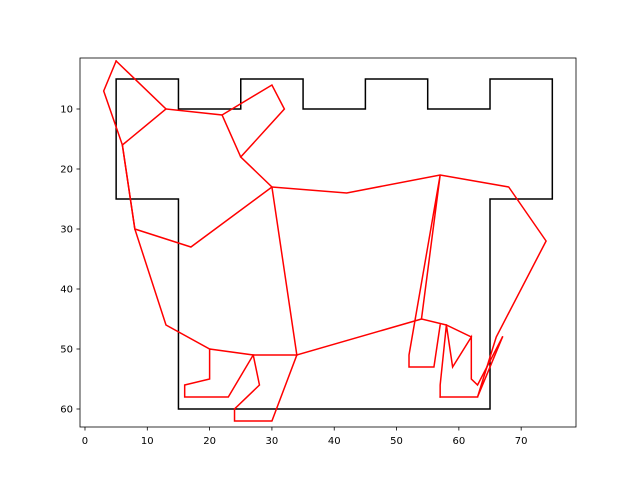 This screenshot has width=640, height=480. I want to click on x-tick-label: 0, so click(85, 441).